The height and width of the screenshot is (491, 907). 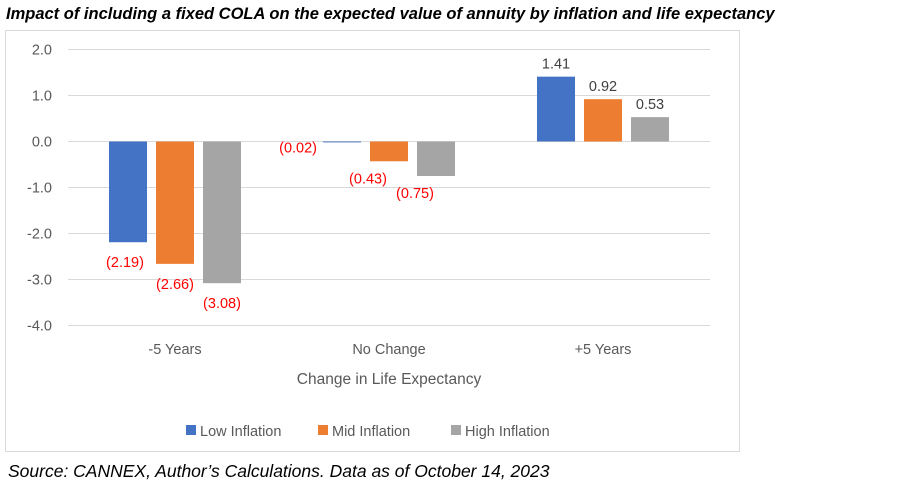 What do you see at coordinates (298, 148) in the screenshot?
I see `data-label: (0.02)` at bounding box center [298, 148].